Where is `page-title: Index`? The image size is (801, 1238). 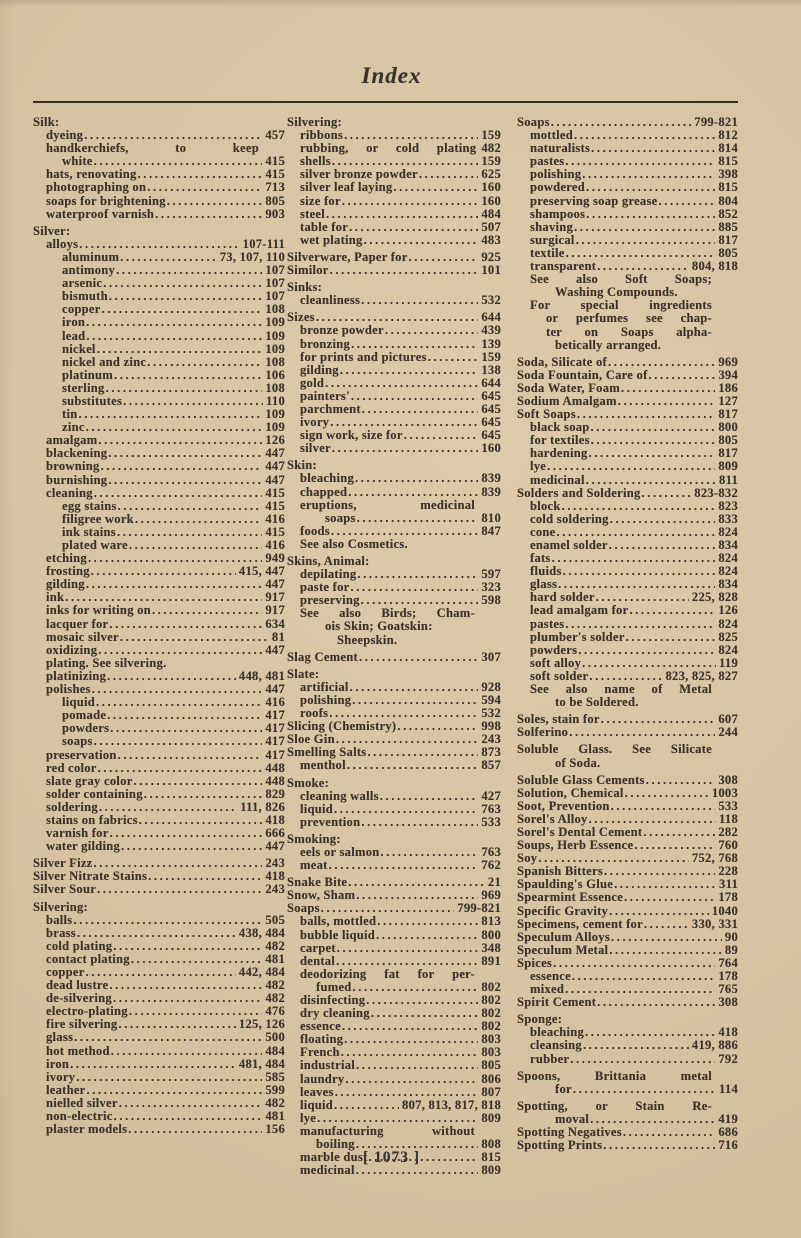 page-title: Index is located at coordinates (391, 75).